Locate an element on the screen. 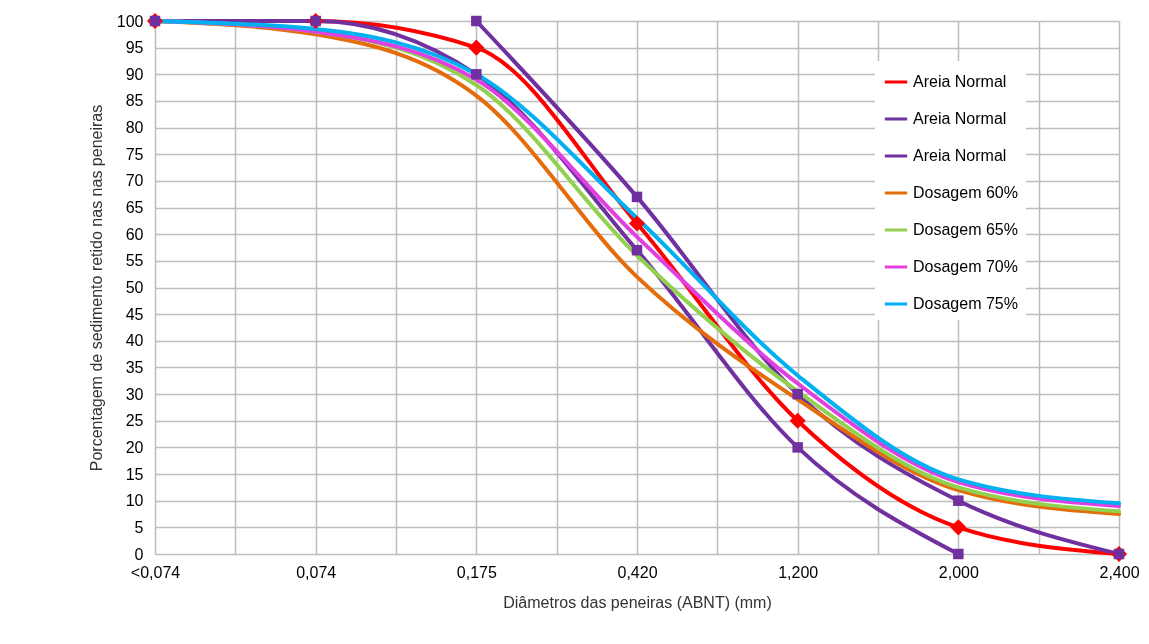 This screenshot has height=644, width=1149. x-tick-label: 2,400 is located at coordinates (1119, 572).